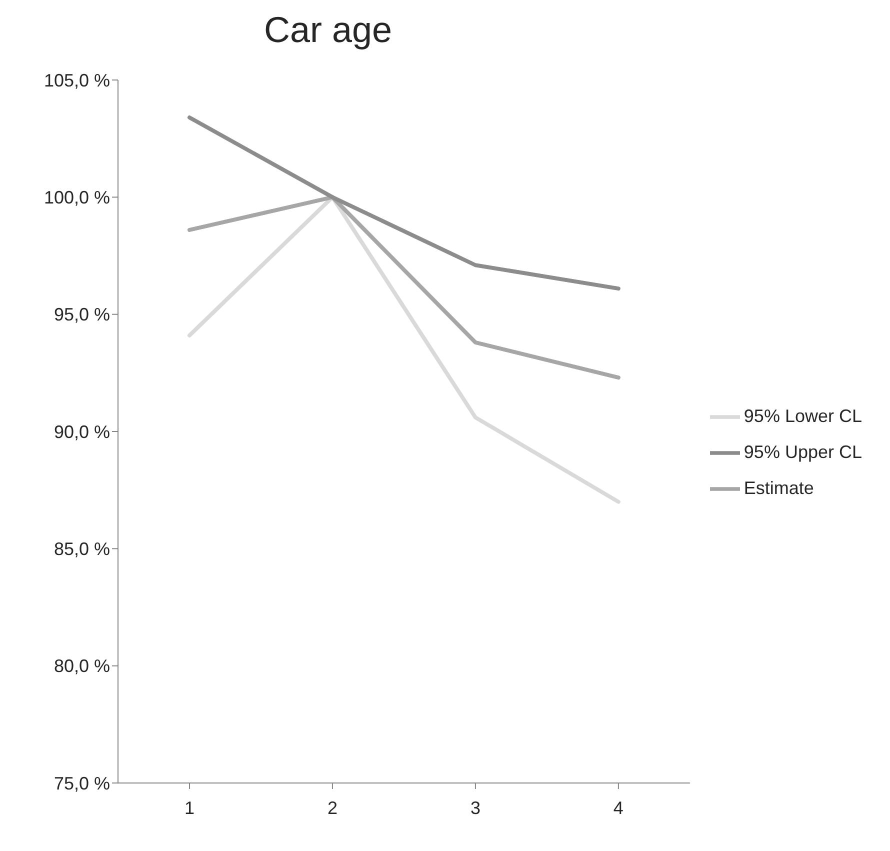 The image size is (890, 851). I want to click on y-tick-label: 75,0 %, so click(82, 783).